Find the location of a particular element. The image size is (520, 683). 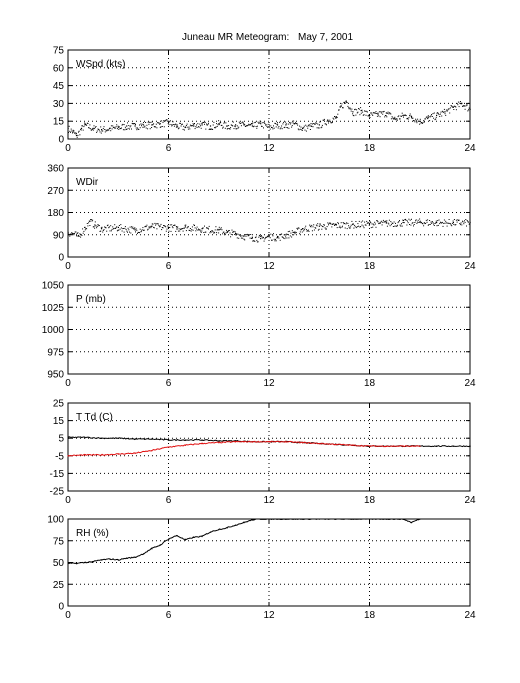

y-tick-label: 45 is located at coordinates (59, 86).